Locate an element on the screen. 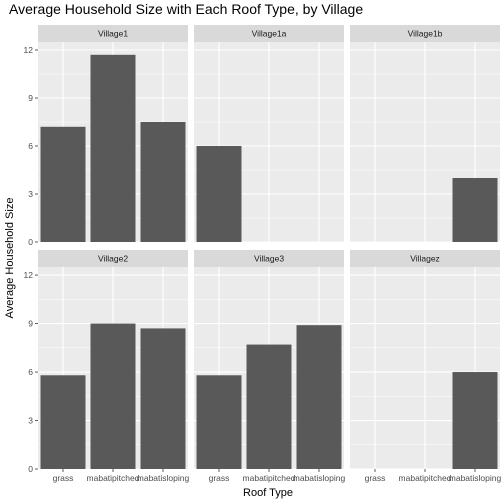 This screenshot has width=504, height=504. bar-village2-grass is located at coordinates (63, 422).